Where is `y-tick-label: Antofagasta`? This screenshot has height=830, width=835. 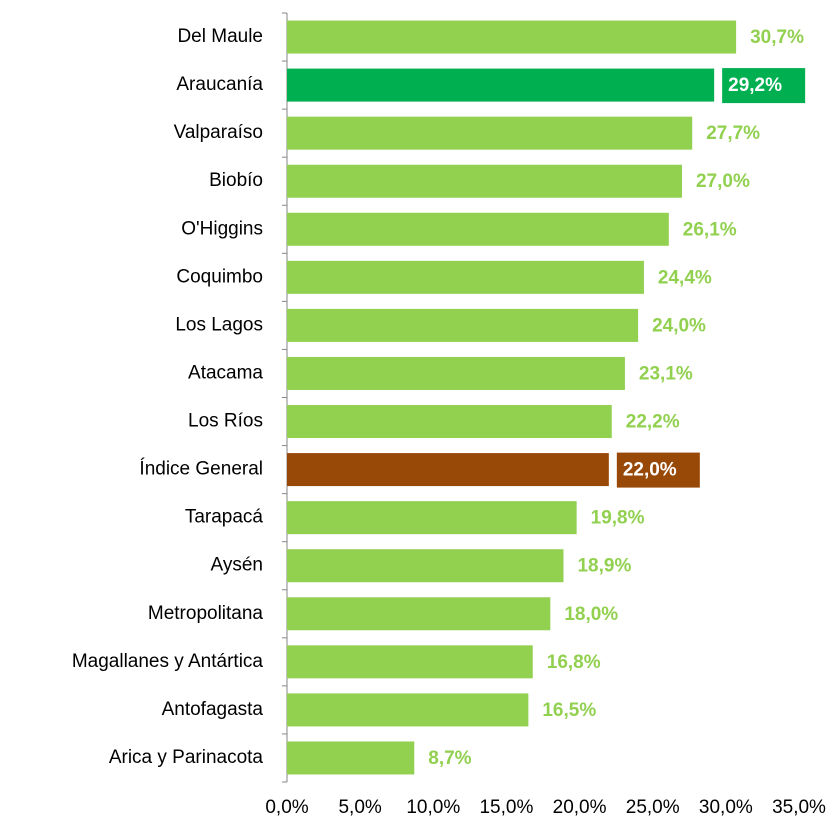
y-tick-label: Antofagasta is located at coordinates (213, 709).